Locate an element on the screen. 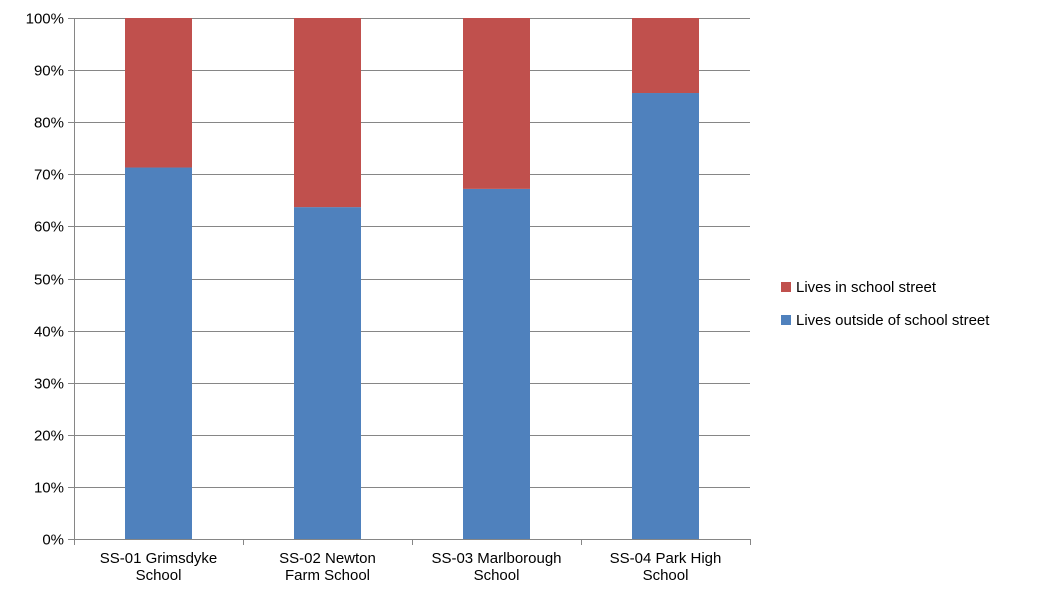  x-axis-category-label: SS-03 Marlborough is located at coordinates (496, 558).